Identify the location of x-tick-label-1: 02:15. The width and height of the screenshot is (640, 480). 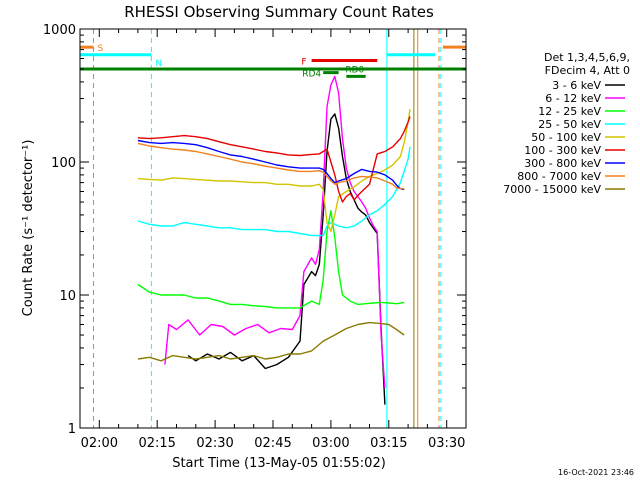
(156, 443).